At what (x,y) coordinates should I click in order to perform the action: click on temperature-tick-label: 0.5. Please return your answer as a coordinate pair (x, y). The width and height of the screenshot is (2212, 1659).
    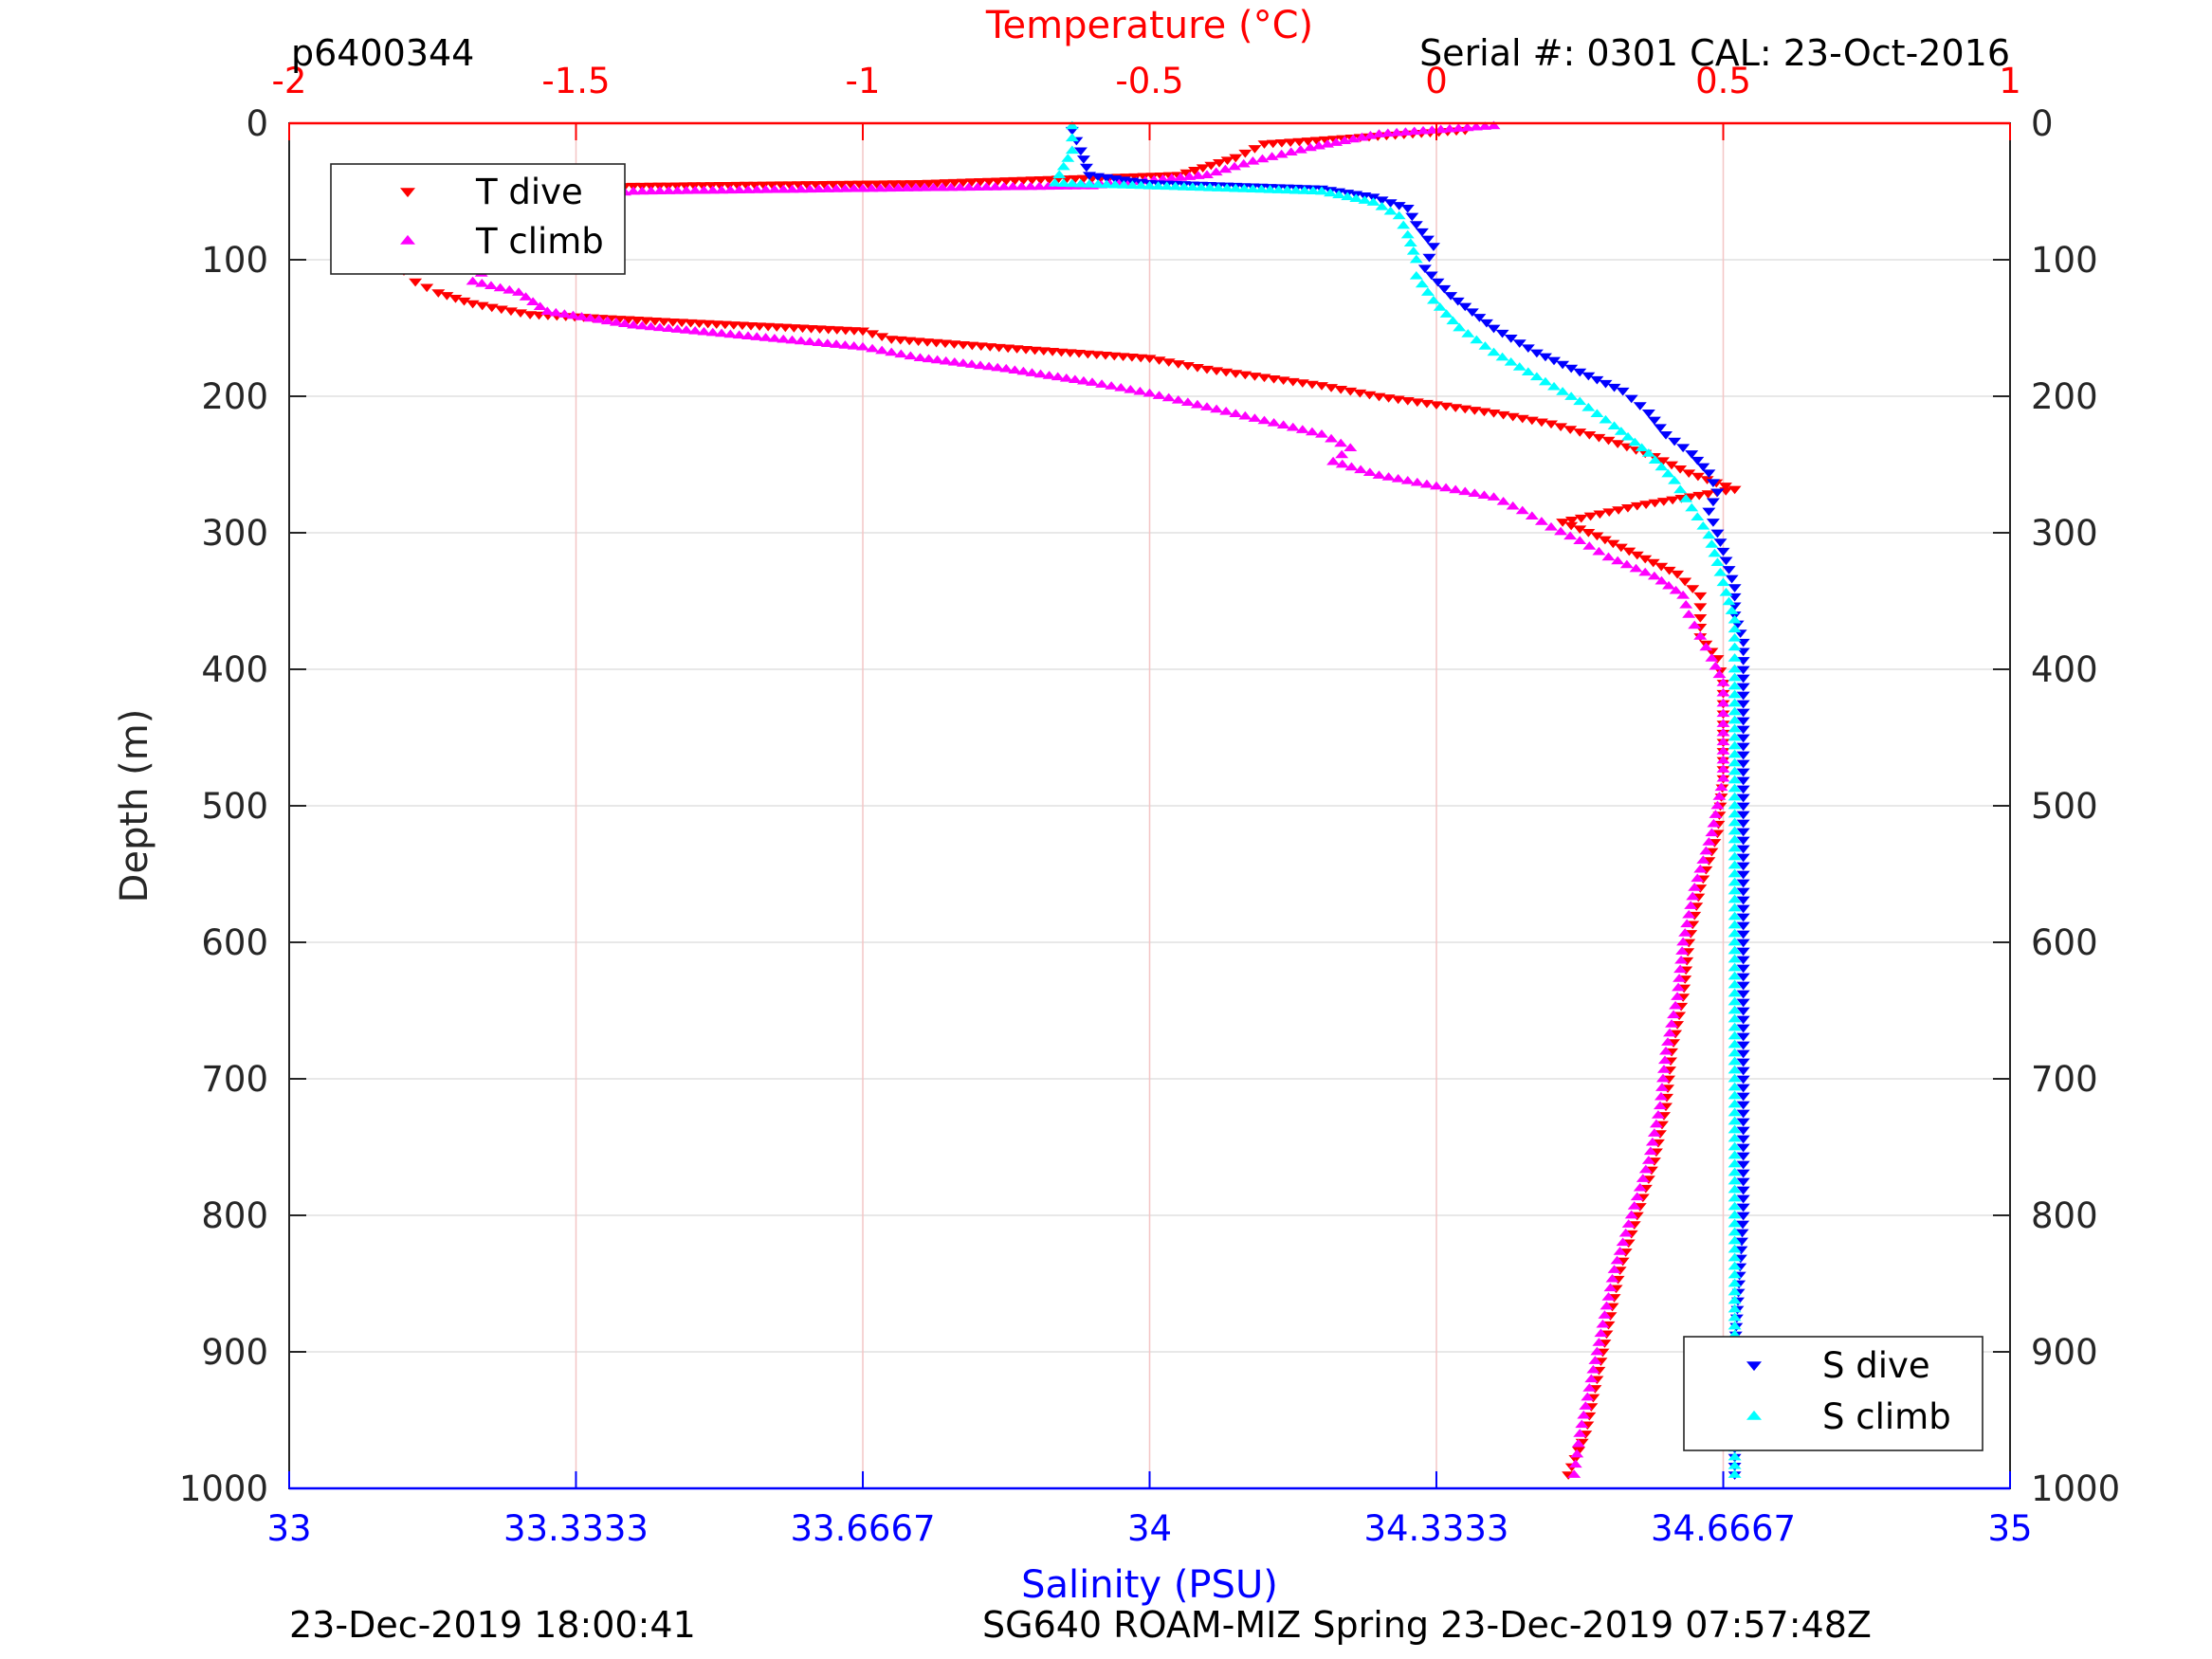
    Looking at the image, I should click on (1723, 81).